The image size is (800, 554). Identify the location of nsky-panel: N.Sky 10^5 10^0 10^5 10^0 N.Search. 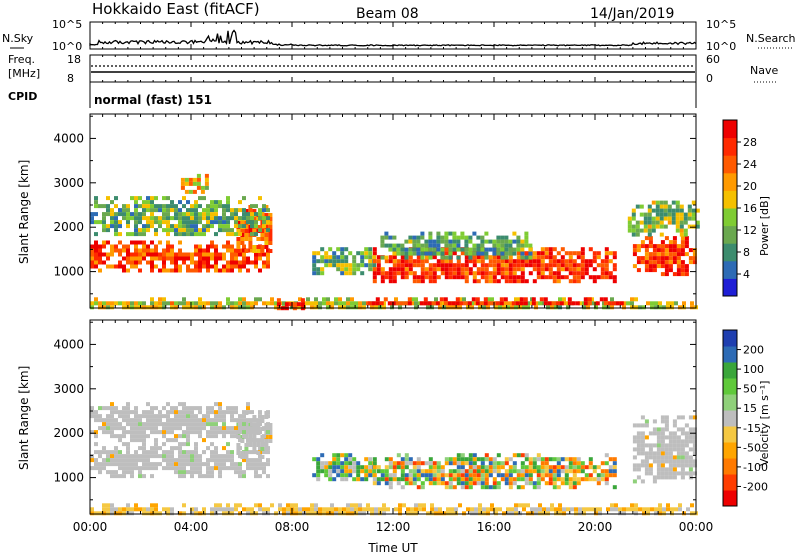
(399, 35).